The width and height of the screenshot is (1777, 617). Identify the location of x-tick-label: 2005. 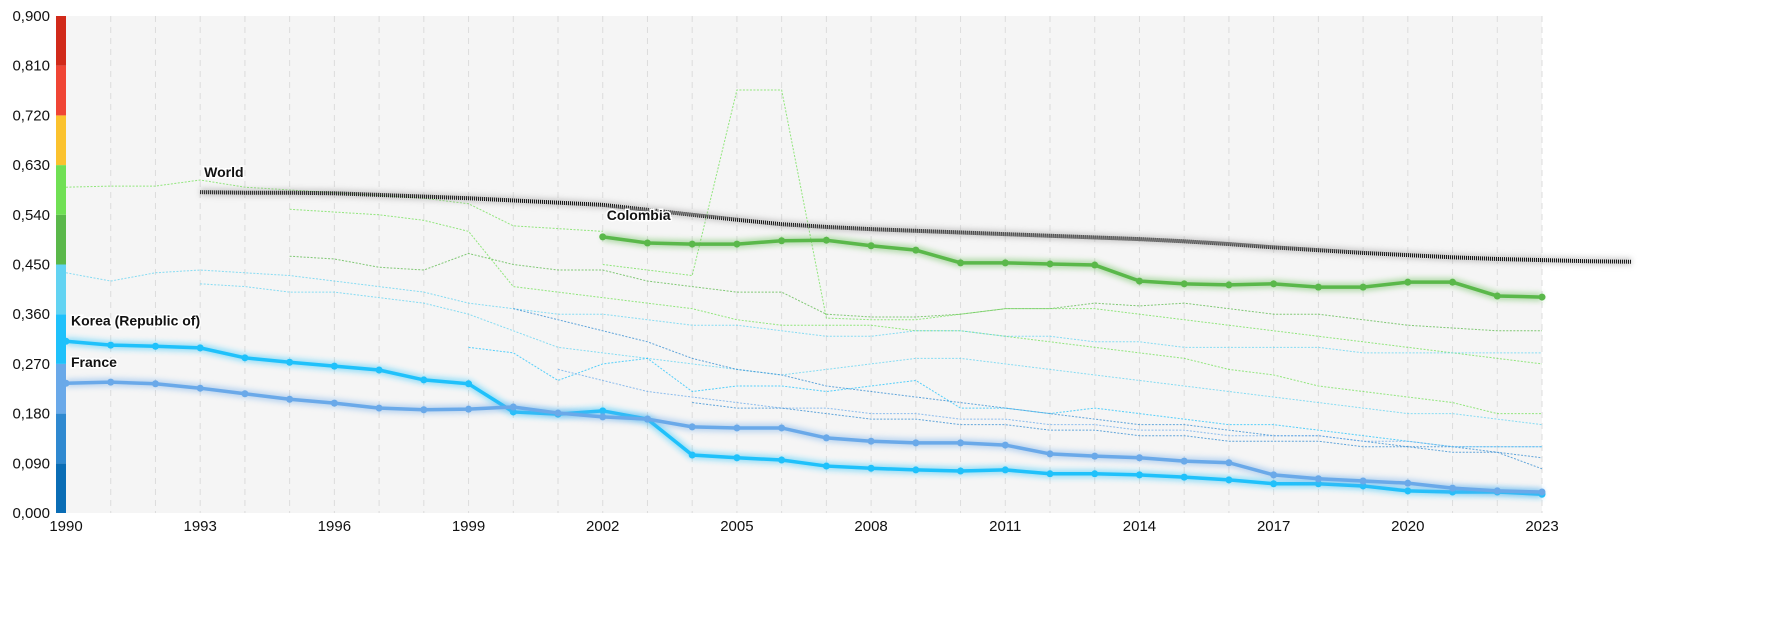
(736, 526).